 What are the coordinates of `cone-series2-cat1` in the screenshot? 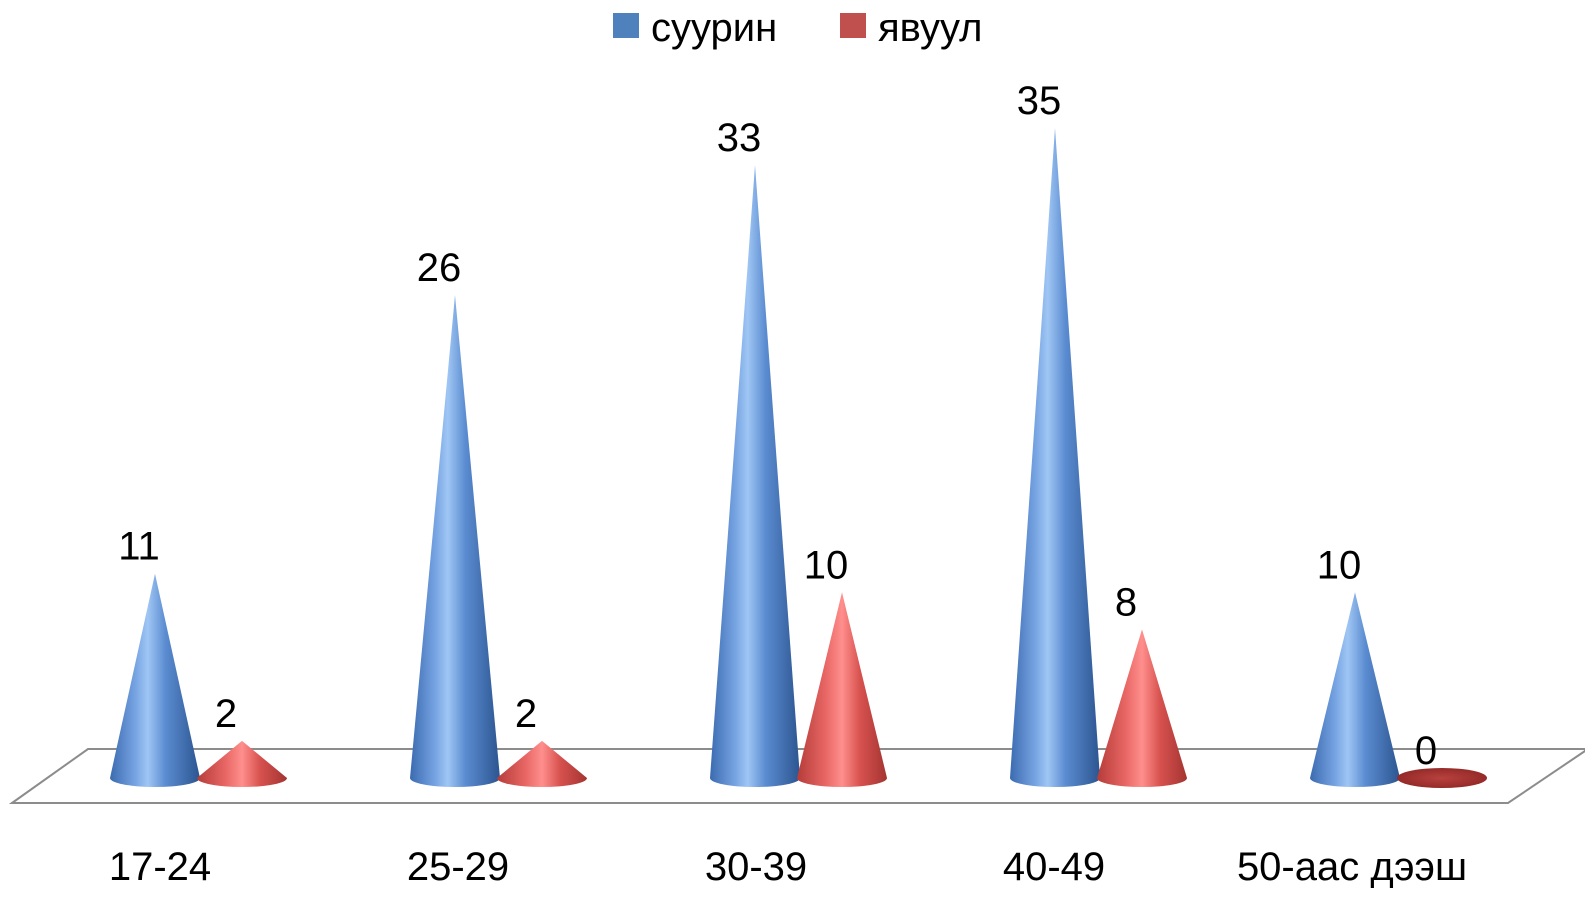 It's located at (242, 763).